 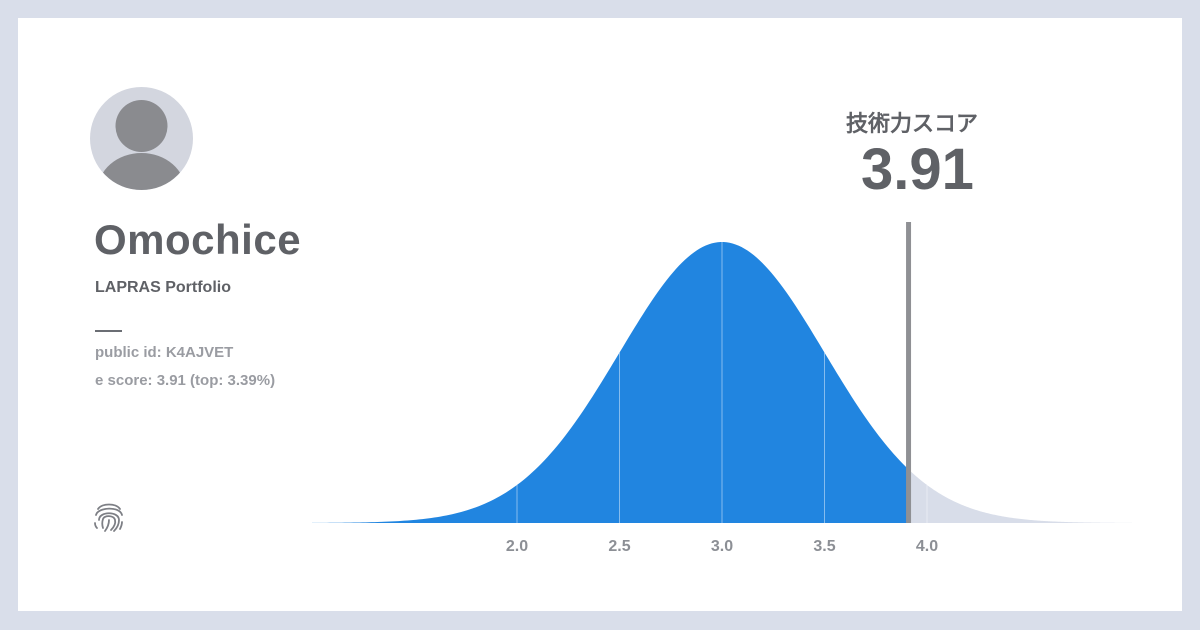 I want to click on x-tick-label: 2.5, so click(x=619, y=546).